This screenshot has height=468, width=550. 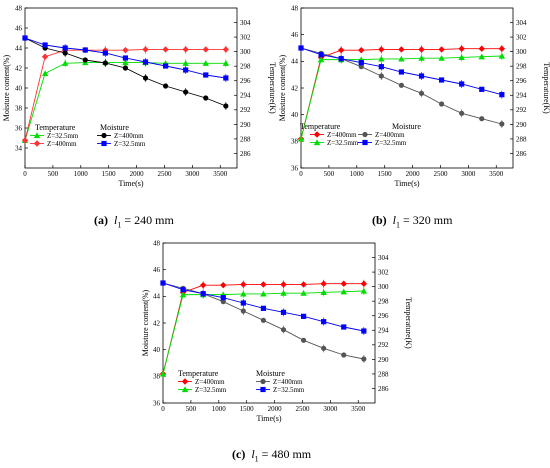 I want to click on caption-tag: (c), so click(x=239, y=454).